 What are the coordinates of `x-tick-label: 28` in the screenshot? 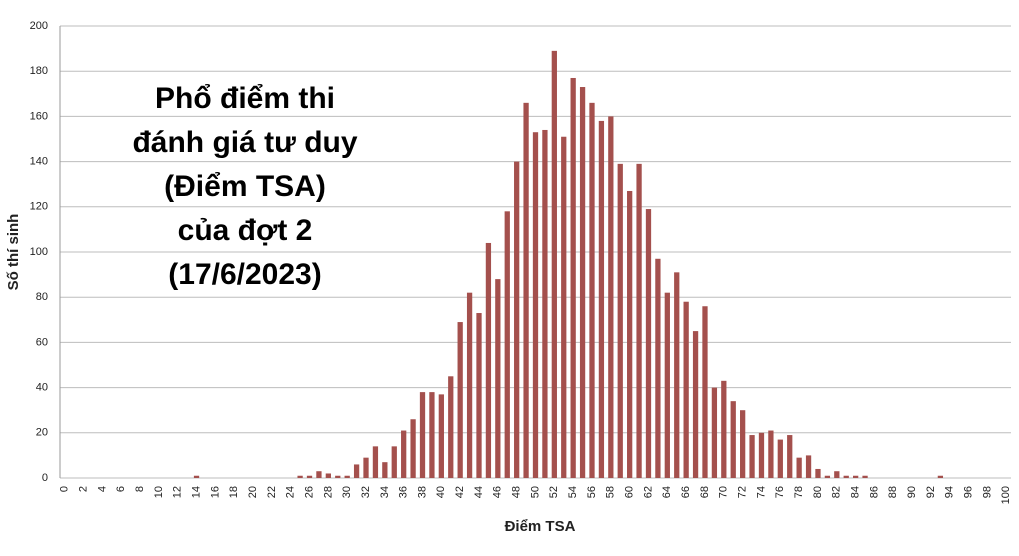 It's located at (328, 492).